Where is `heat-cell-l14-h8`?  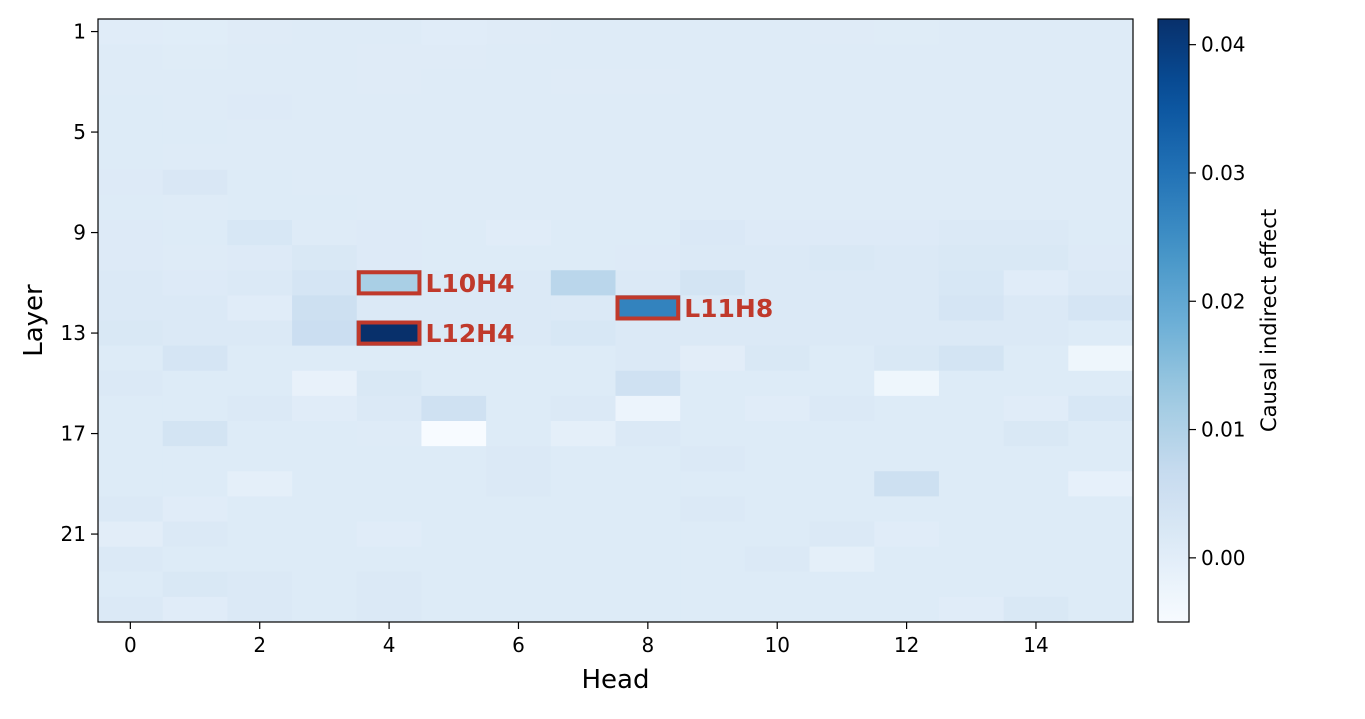 heat-cell-l14-h8 is located at coordinates (648, 358).